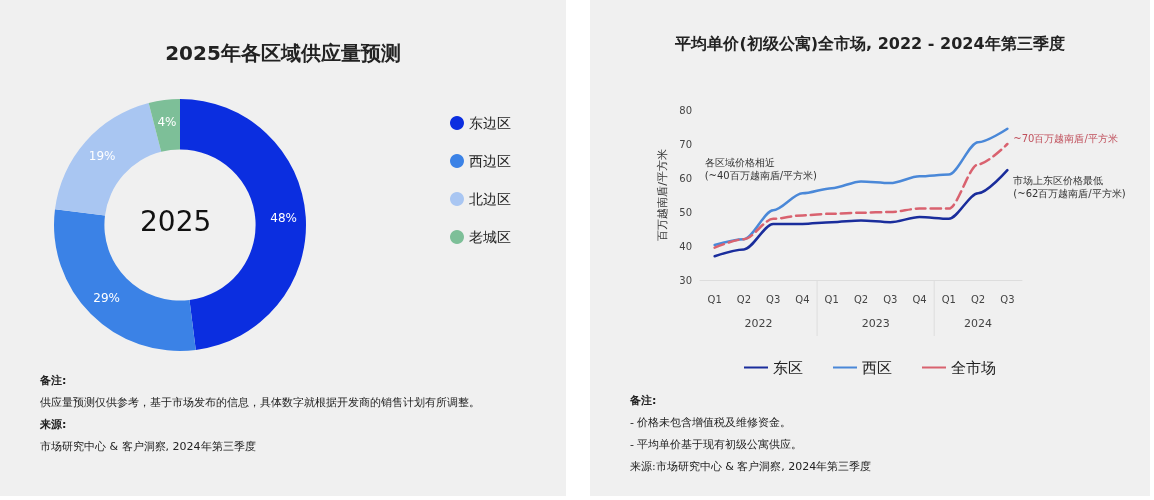 The image size is (1154, 500). I want to click on source-note: 来源:, so click(54, 425).